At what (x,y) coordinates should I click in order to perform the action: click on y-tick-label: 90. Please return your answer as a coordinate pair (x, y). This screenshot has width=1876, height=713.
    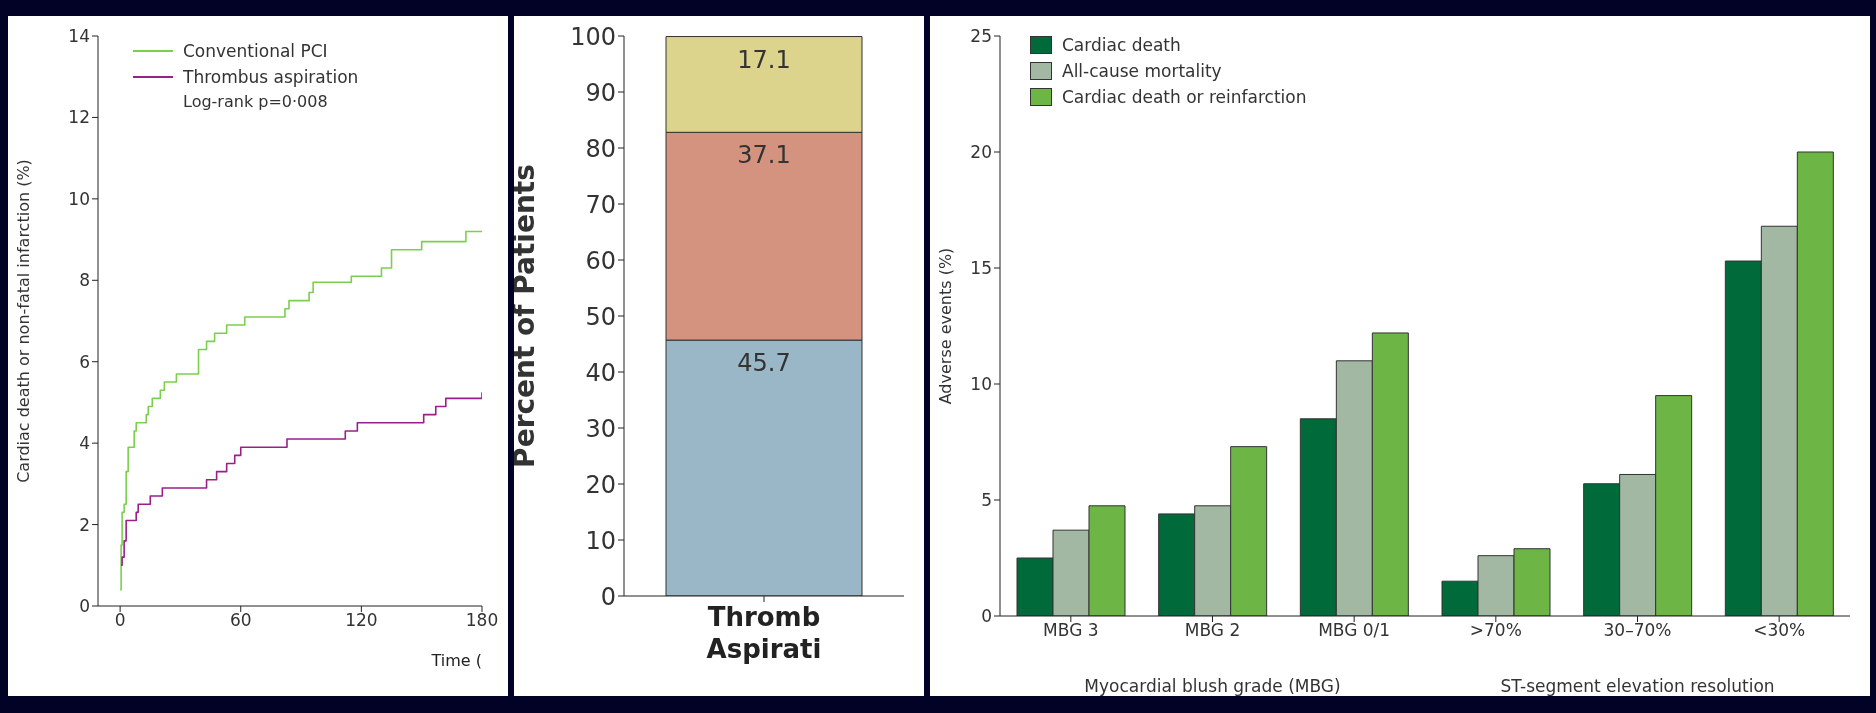
    Looking at the image, I should click on (600, 92).